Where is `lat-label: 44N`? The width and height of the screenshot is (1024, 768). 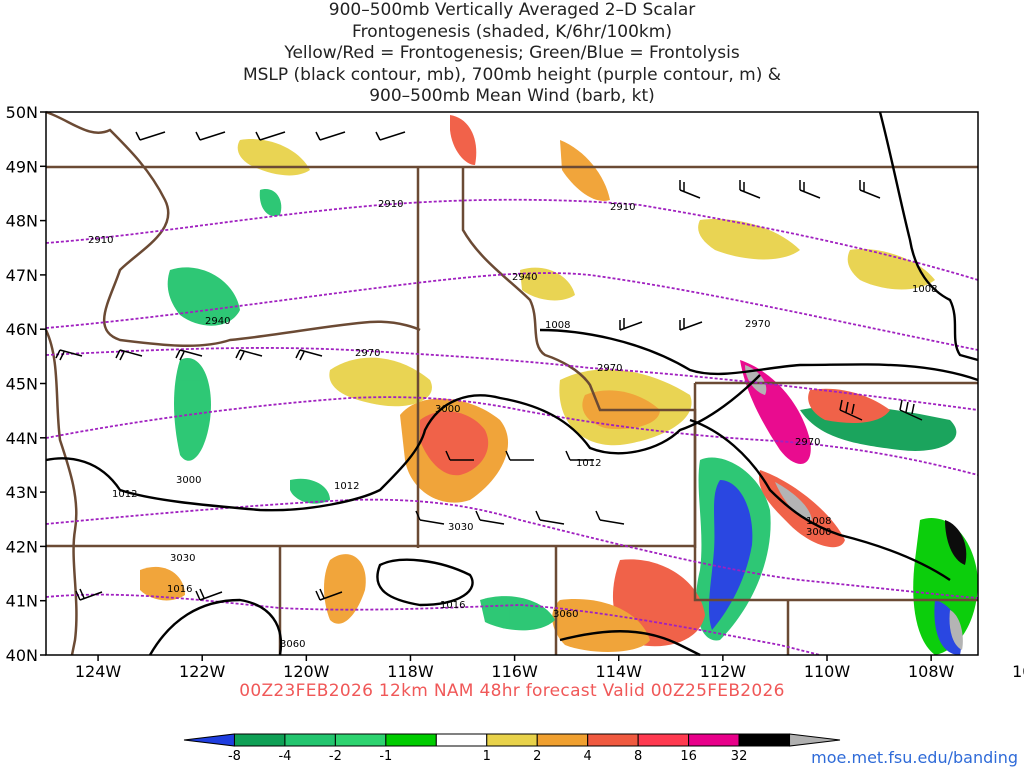
lat-label: 44N is located at coordinates (22, 438).